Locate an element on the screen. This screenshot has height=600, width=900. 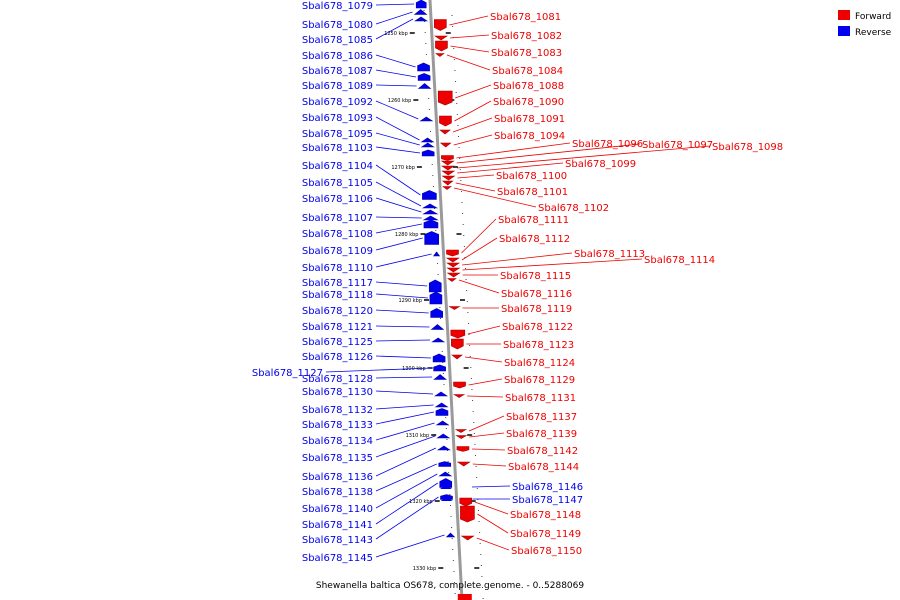
label-Sbal678_1081: Sbal678_1081 is located at coordinates (525, 17).